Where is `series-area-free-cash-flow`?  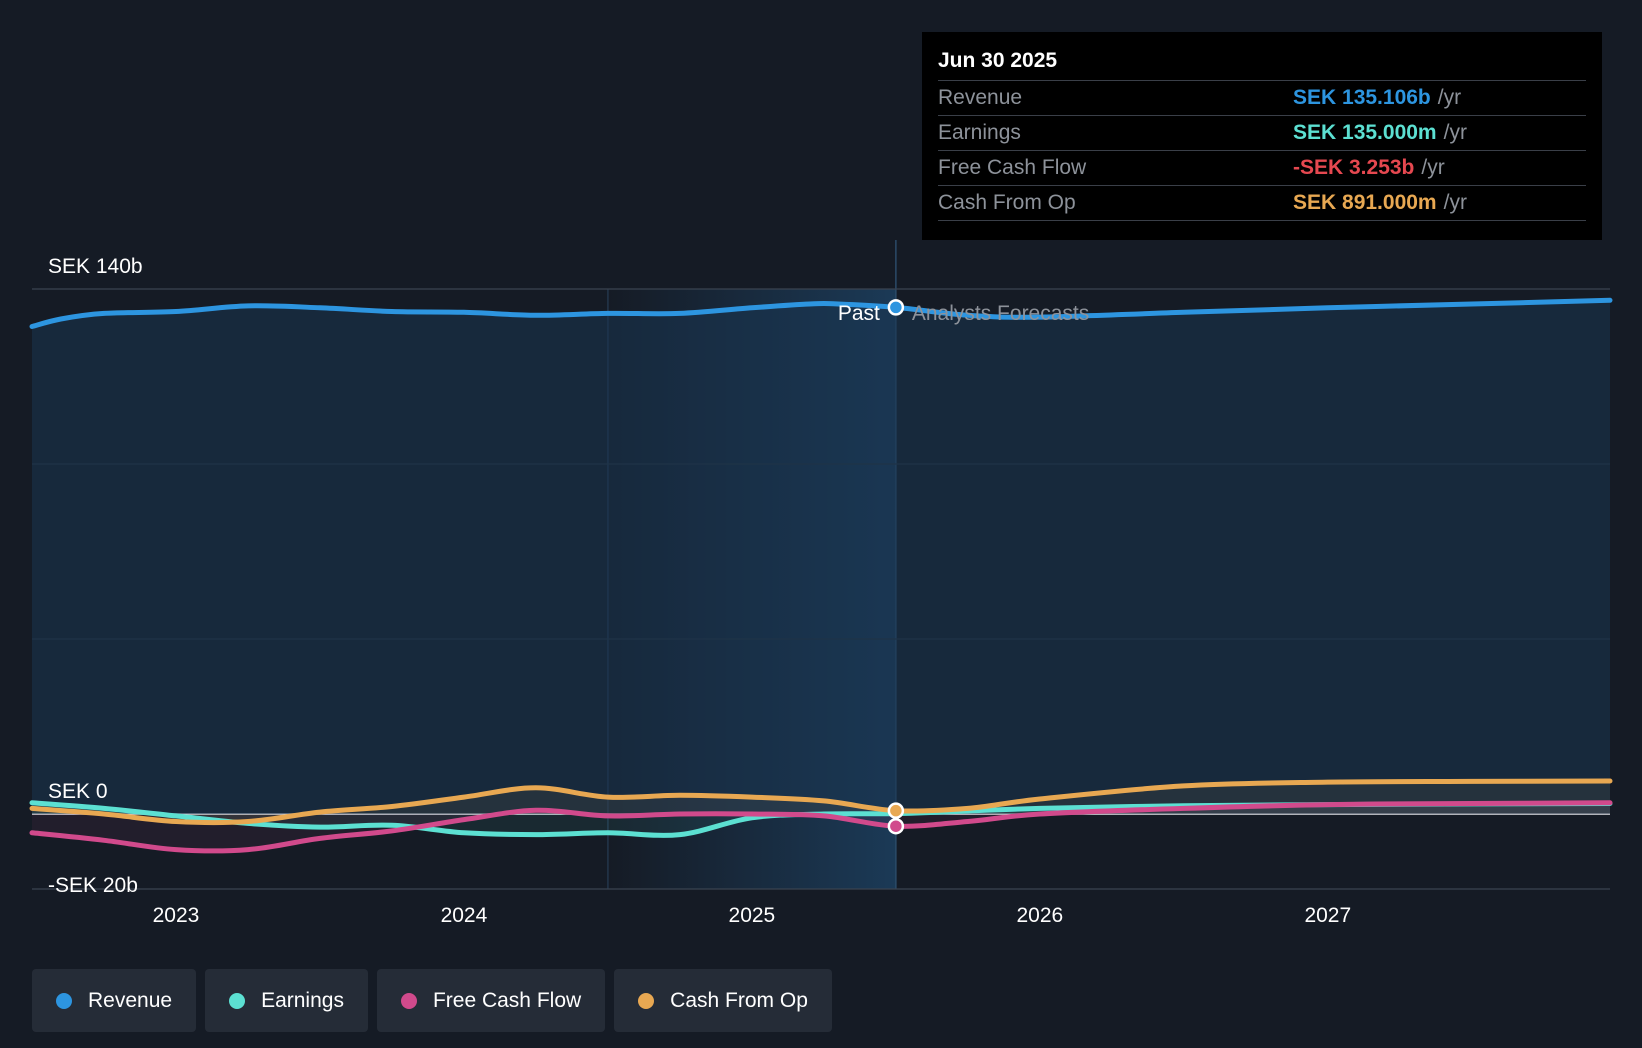
series-area-free-cash-flow is located at coordinates (821, 826).